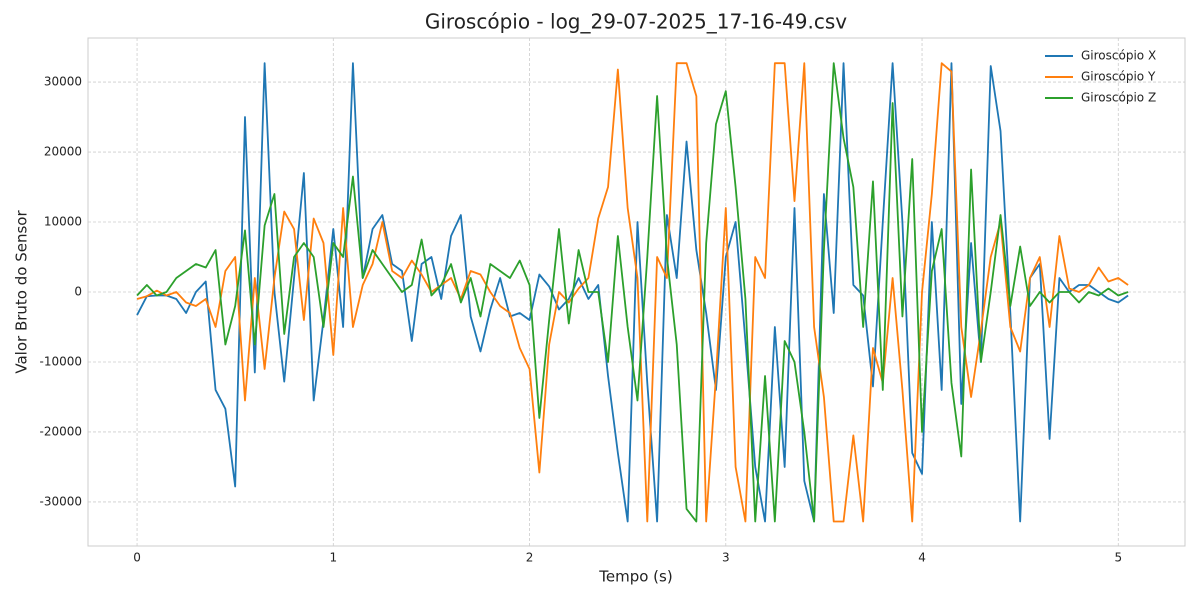  What do you see at coordinates (1118, 558) in the screenshot?
I see `x-tick-label: 5` at bounding box center [1118, 558].